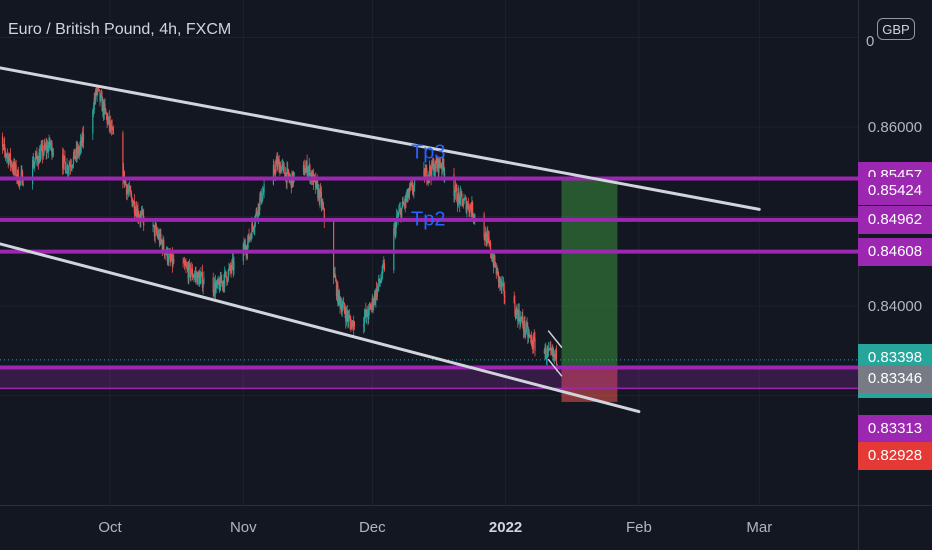 Image resolution: width=932 pixels, height=550 pixels. What do you see at coordinates (555, 339) in the screenshot?
I see `flag-upper-trendline` at bounding box center [555, 339].